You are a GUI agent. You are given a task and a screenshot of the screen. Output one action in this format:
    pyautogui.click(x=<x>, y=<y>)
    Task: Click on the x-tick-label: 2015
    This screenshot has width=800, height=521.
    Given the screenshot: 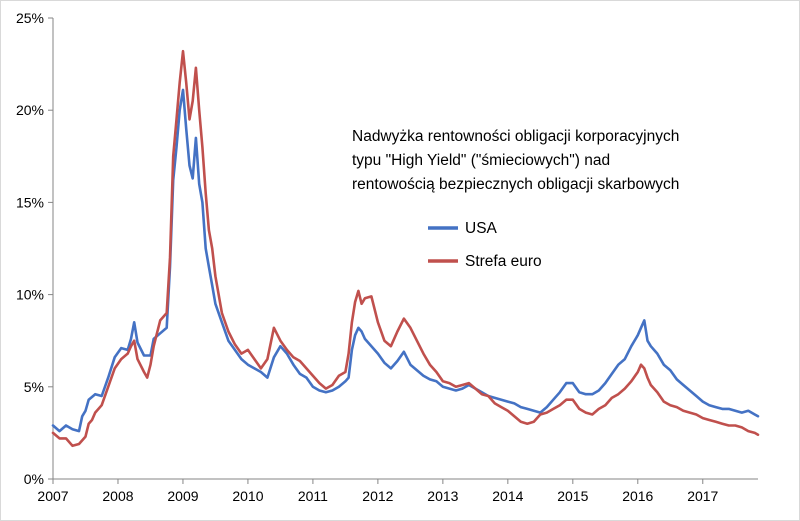 What is the action you would take?
    pyautogui.click(x=572, y=496)
    